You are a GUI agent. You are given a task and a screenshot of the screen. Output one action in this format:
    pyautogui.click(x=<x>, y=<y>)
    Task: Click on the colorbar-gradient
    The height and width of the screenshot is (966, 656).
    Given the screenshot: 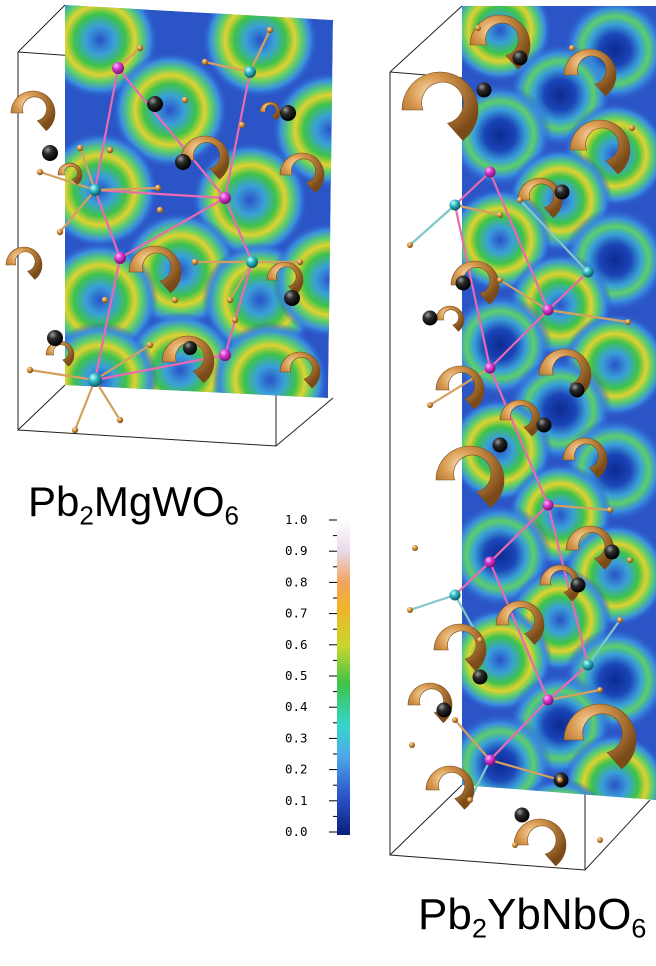 What is the action you would take?
    pyautogui.click(x=343, y=677)
    